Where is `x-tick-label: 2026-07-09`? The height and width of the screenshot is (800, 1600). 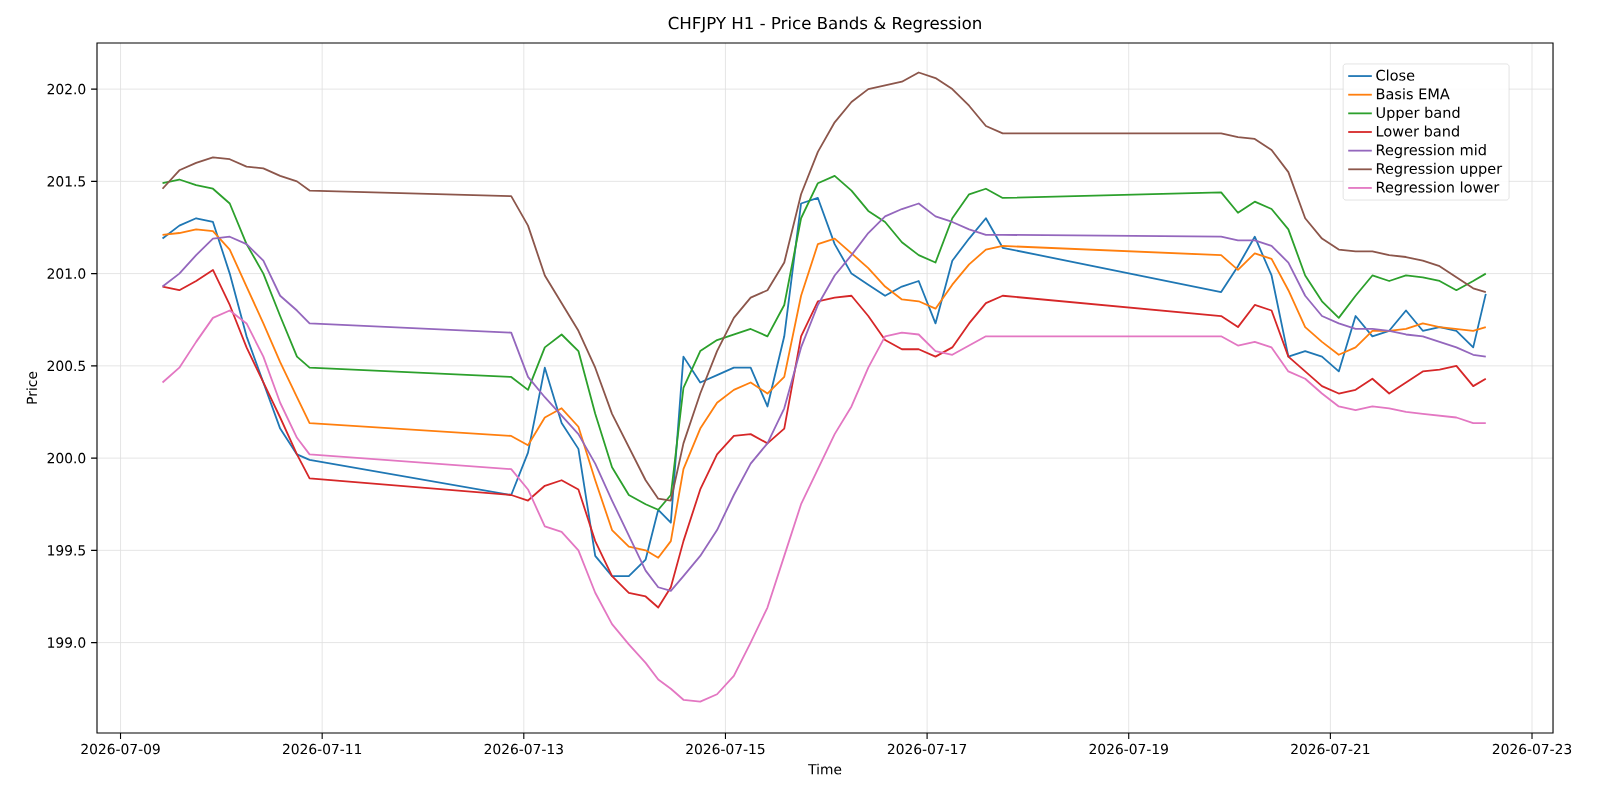
x-tick-label: 2026-07-09 is located at coordinates (120, 749).